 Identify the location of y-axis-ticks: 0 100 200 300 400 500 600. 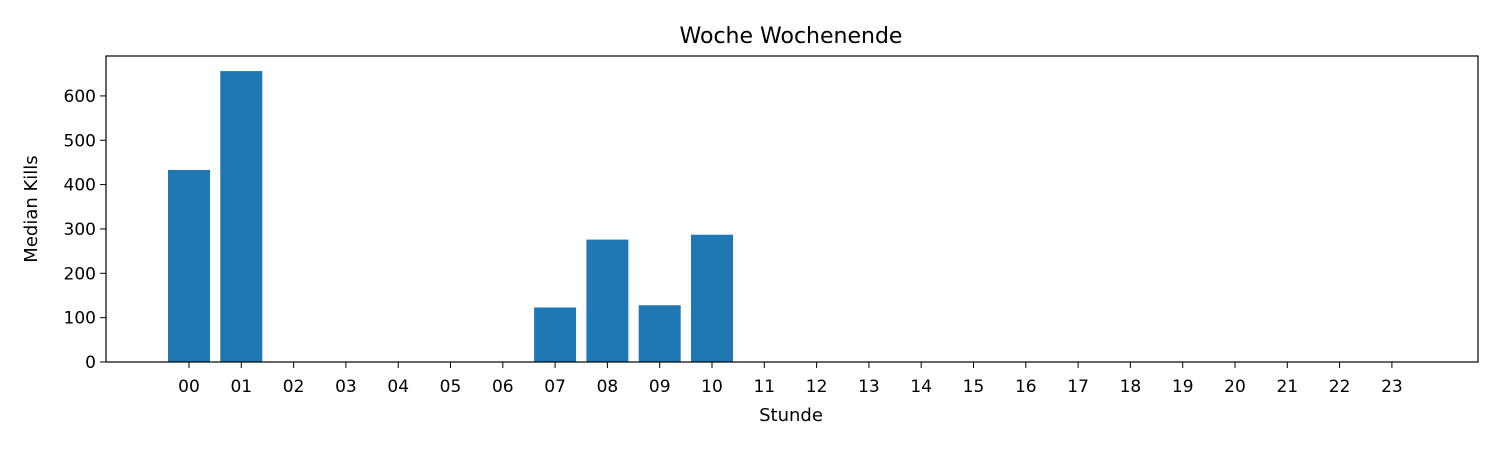
(85, 230).